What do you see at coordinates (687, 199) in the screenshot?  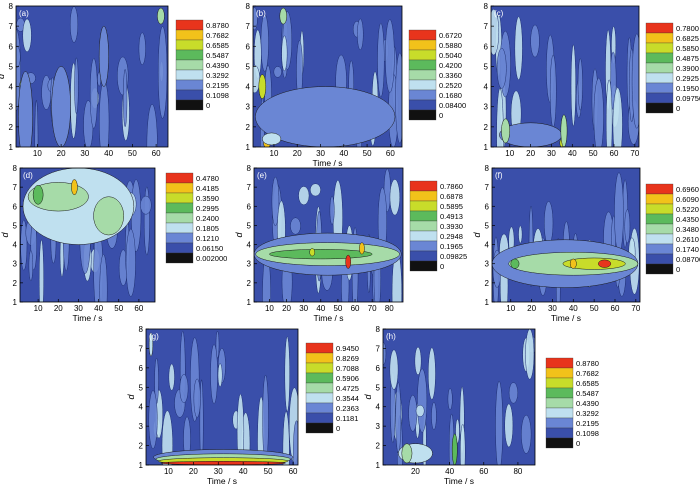 I see `legend-label: 0.6090` at bounding box center [687, 199].